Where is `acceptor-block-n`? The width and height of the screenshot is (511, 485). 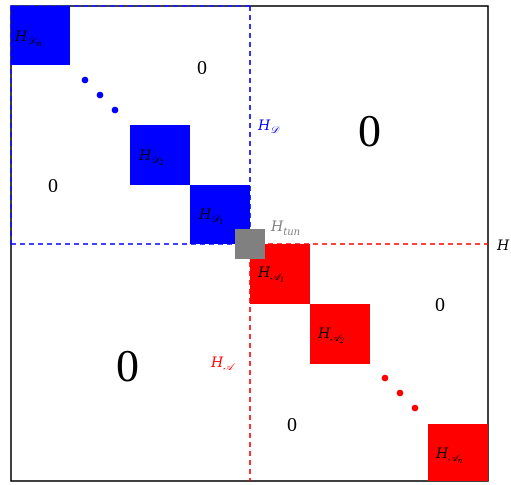 acceptor-block-n is located at coordinates (458, 452).